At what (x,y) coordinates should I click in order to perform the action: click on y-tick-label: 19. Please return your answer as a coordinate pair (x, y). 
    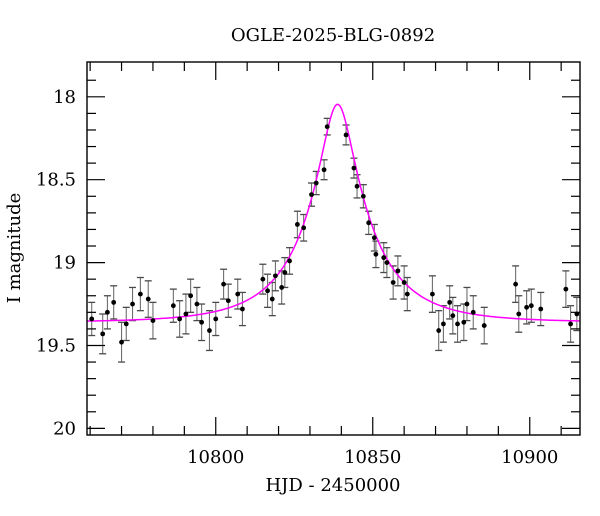
    Looking at the image, I should click on (64, 263).